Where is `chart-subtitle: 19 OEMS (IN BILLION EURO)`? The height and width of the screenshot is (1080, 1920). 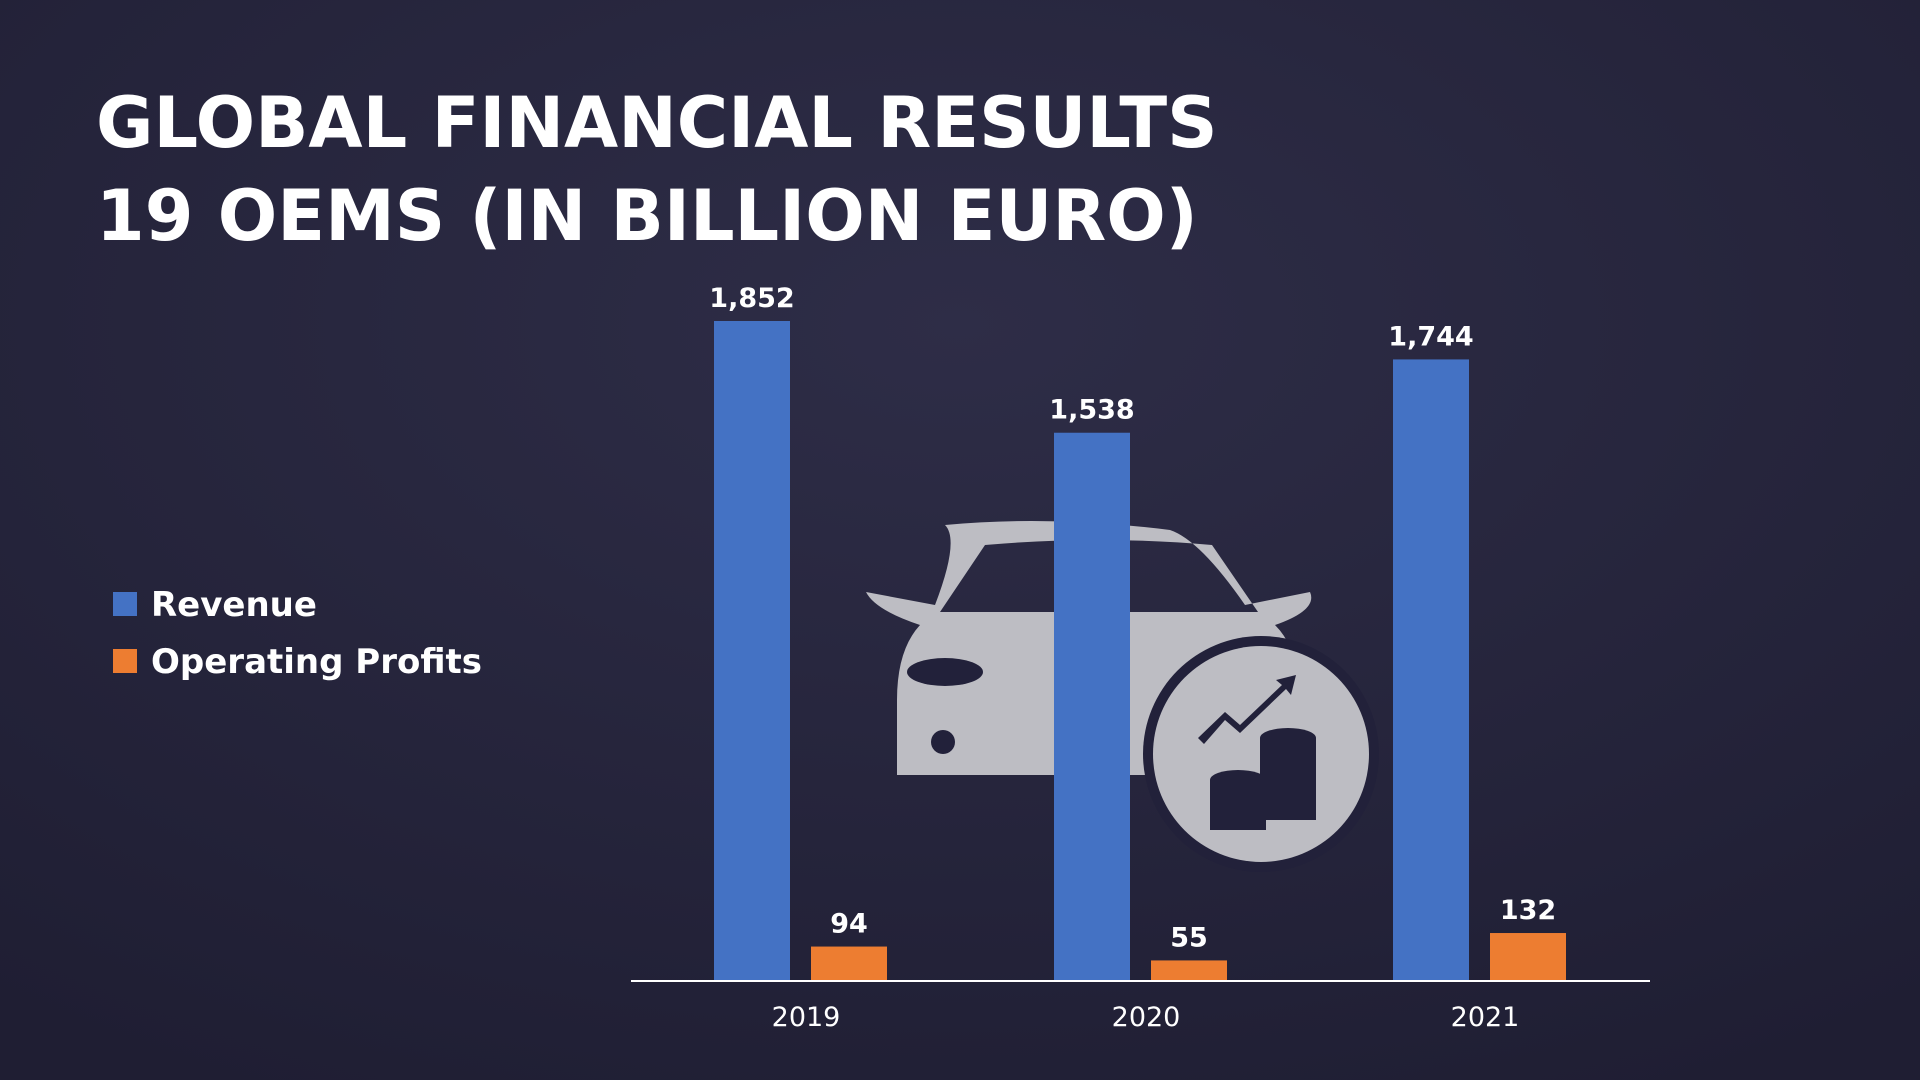
chart-subtitle: 19 OEMS (IN BILLION EURO) is located at coordinates (647, 216).